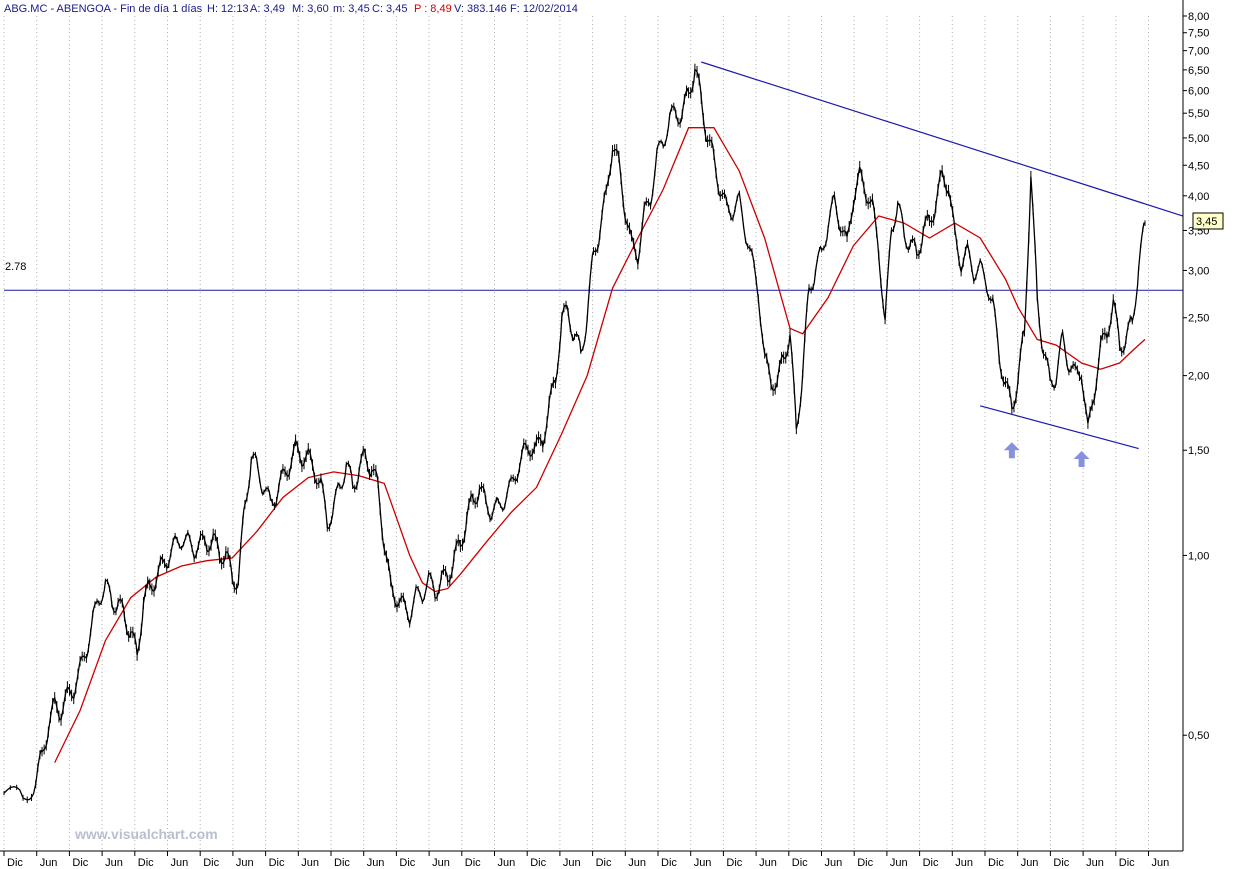 The width and height of the screenshot is (1250, 869). I want to click on header-open: A: 3,49, so click(267, 9).